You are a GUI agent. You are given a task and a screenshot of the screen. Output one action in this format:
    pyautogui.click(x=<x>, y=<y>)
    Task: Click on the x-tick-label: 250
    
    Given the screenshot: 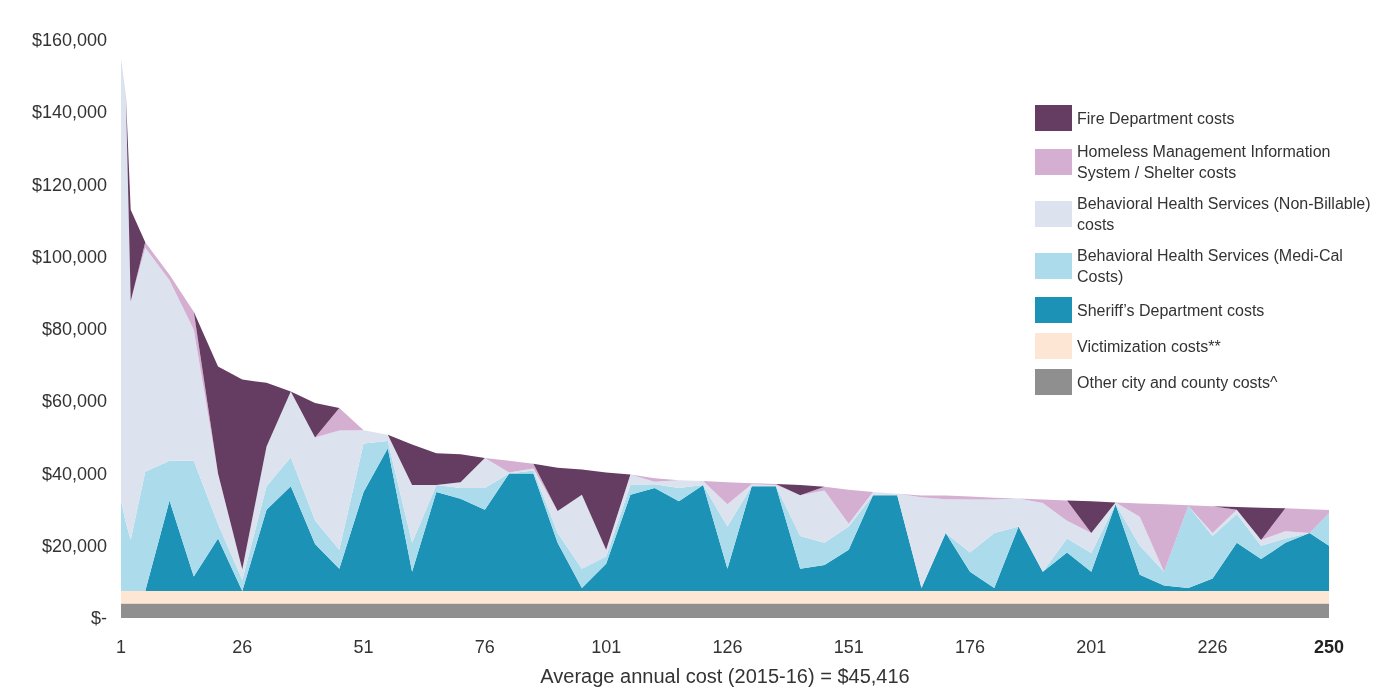 What is the action you would take?
    pyautogui.click(x=1329, y=647)
    